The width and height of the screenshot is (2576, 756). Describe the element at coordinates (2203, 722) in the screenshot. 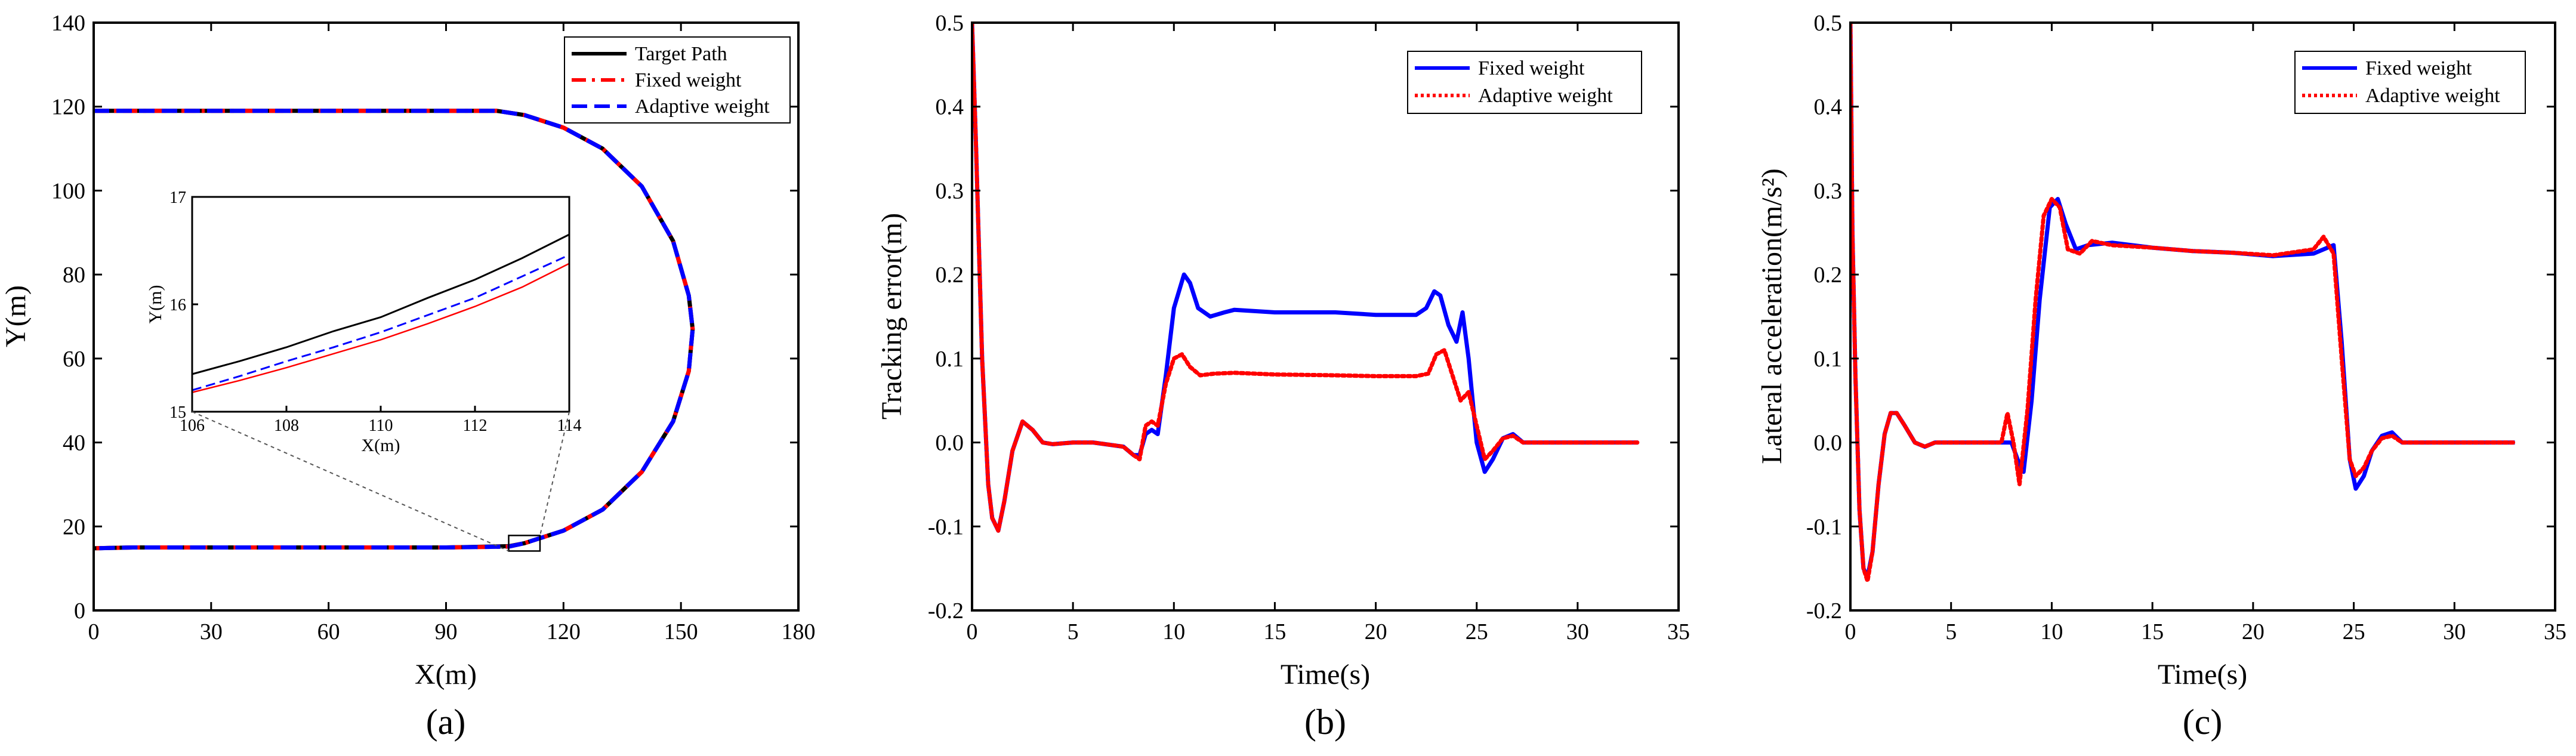

I see `panel-caption: (c)` at that location.